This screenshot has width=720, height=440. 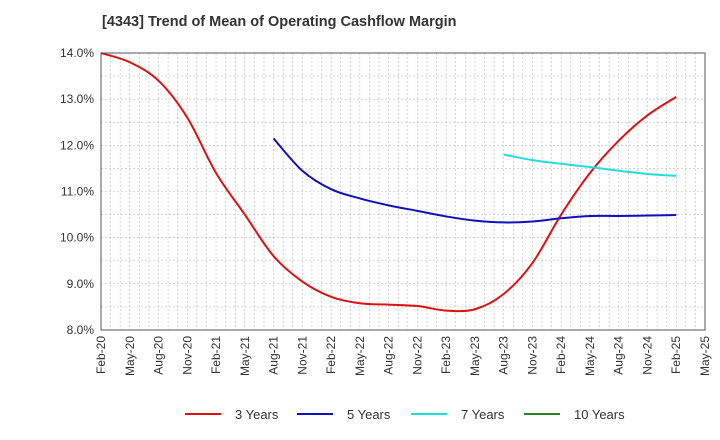 What do you see at coordinates (77, 53) in the screenshot?
I see `y-tick-label: 14.0%` at bounding box center [77, 53].